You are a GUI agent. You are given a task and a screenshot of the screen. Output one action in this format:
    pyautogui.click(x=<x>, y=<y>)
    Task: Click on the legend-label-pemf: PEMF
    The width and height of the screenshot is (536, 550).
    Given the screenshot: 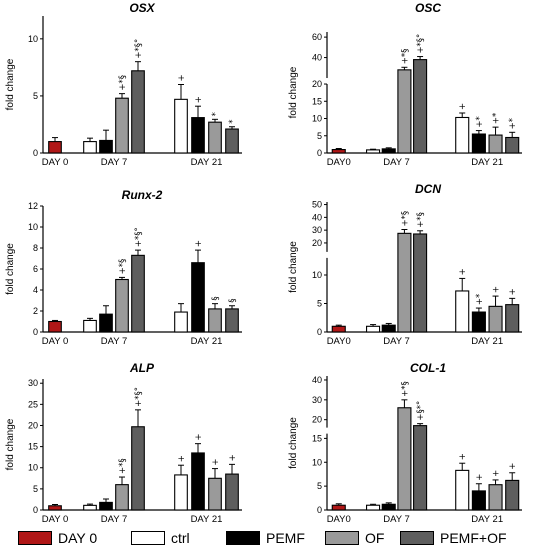 What is the action you would take?
    pyautogui.click(x=285, y=538)
    